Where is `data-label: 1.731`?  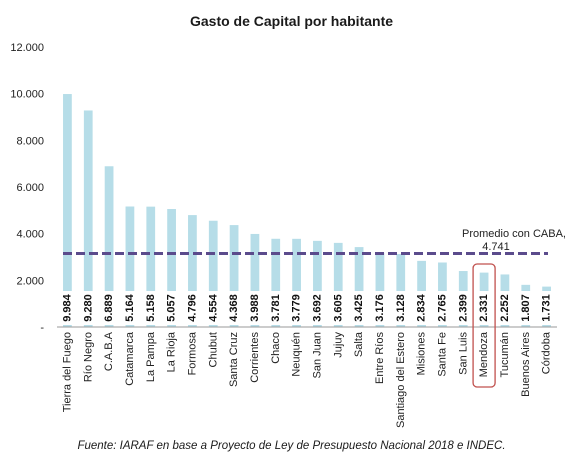 data-label: 1.731 is located at coordinates (547, 308).